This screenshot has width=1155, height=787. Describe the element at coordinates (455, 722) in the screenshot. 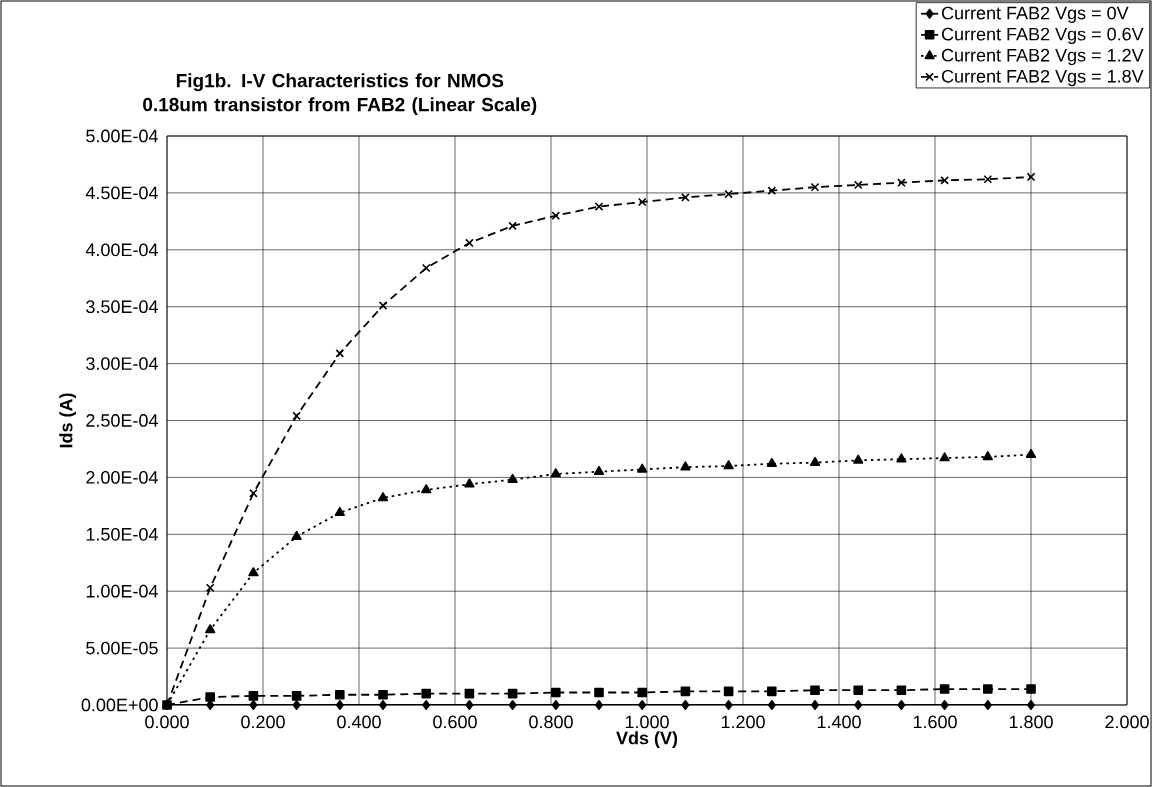

I see `x-tick-label: 0.600` at that location.